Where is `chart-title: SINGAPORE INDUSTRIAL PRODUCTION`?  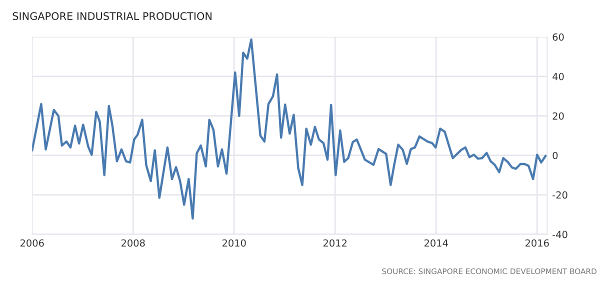
chart-title: SINGAPORE INDUSTRIAL PRODUCTION is located at coordinates (112, 16).